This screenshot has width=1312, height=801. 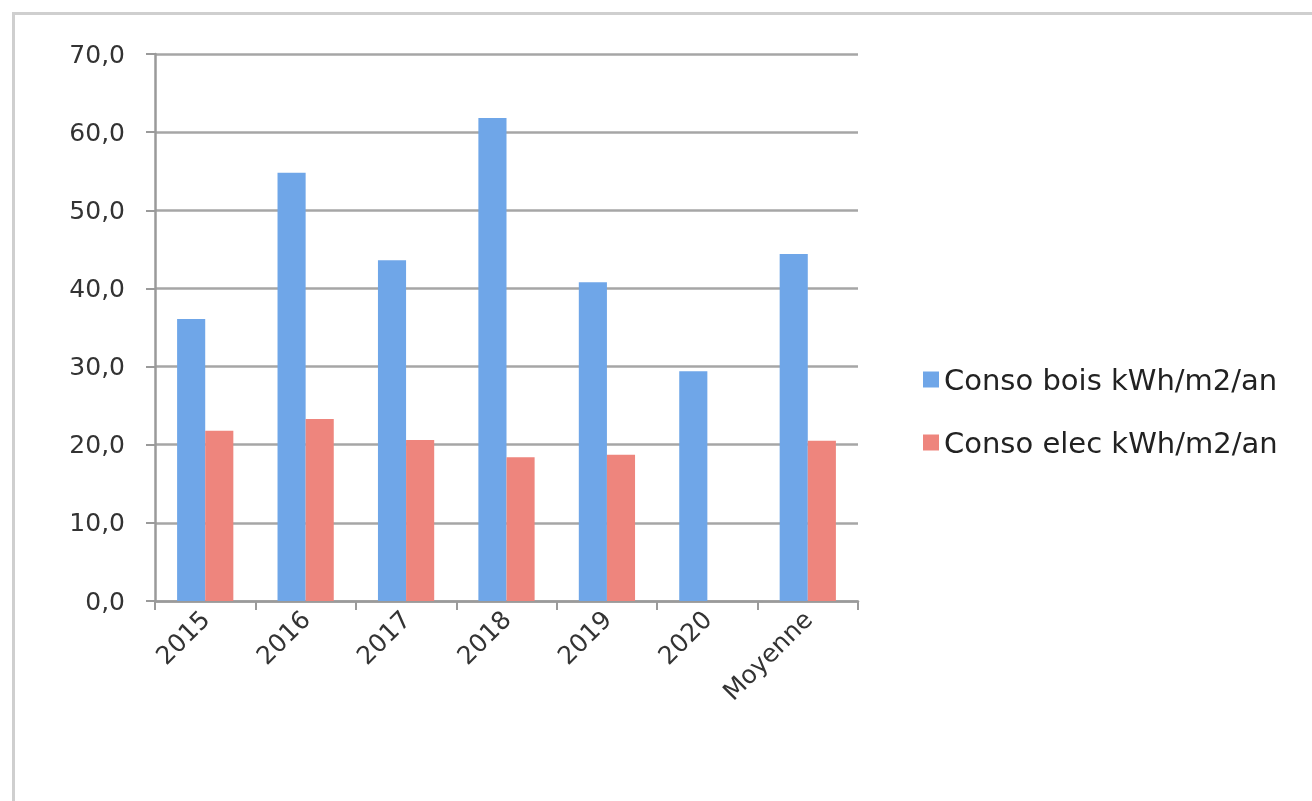 What do you see at coordinates (97, 523) in the screenshot?
I see `y-tick-label: 10,0` at bounding box center [97, 523].